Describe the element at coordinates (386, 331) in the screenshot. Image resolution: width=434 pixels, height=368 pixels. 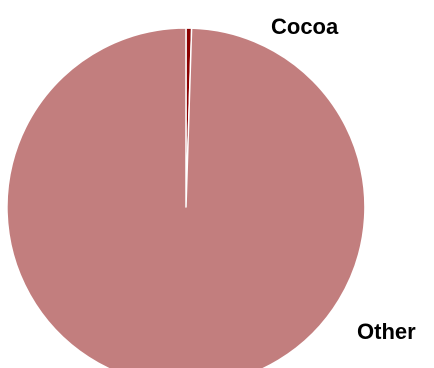
I see `slice-label-other: Other` at that location.